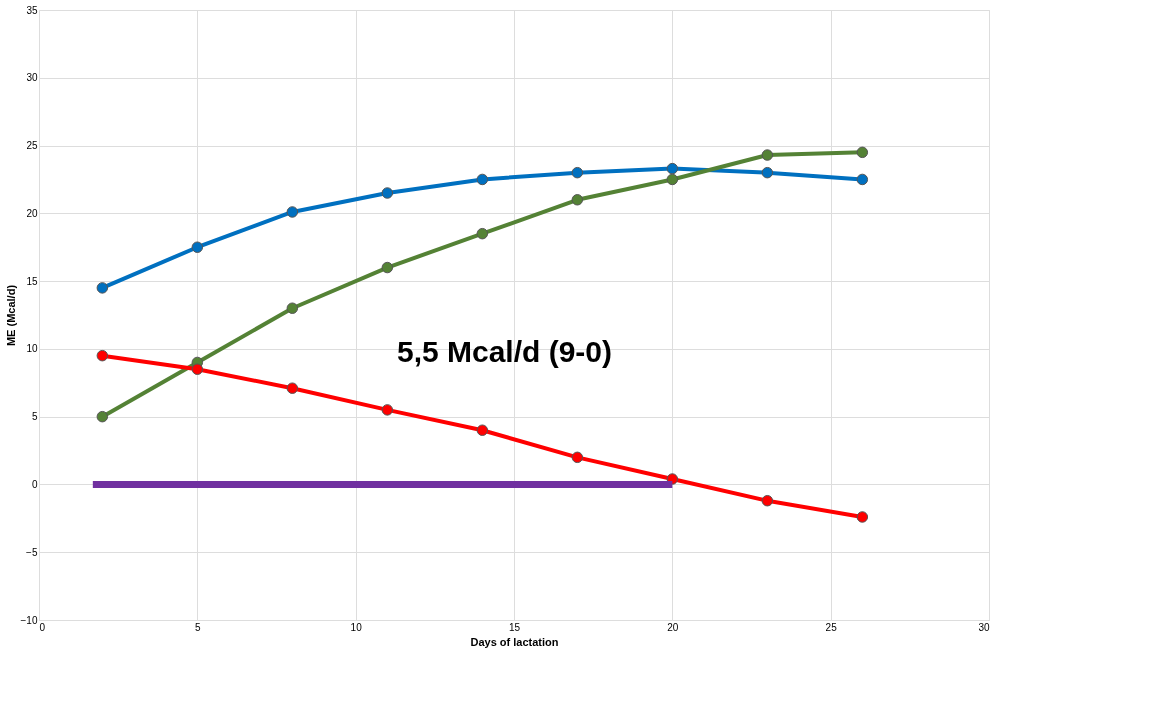  I want to click on y-tick-label: −10, so click(29, 620).